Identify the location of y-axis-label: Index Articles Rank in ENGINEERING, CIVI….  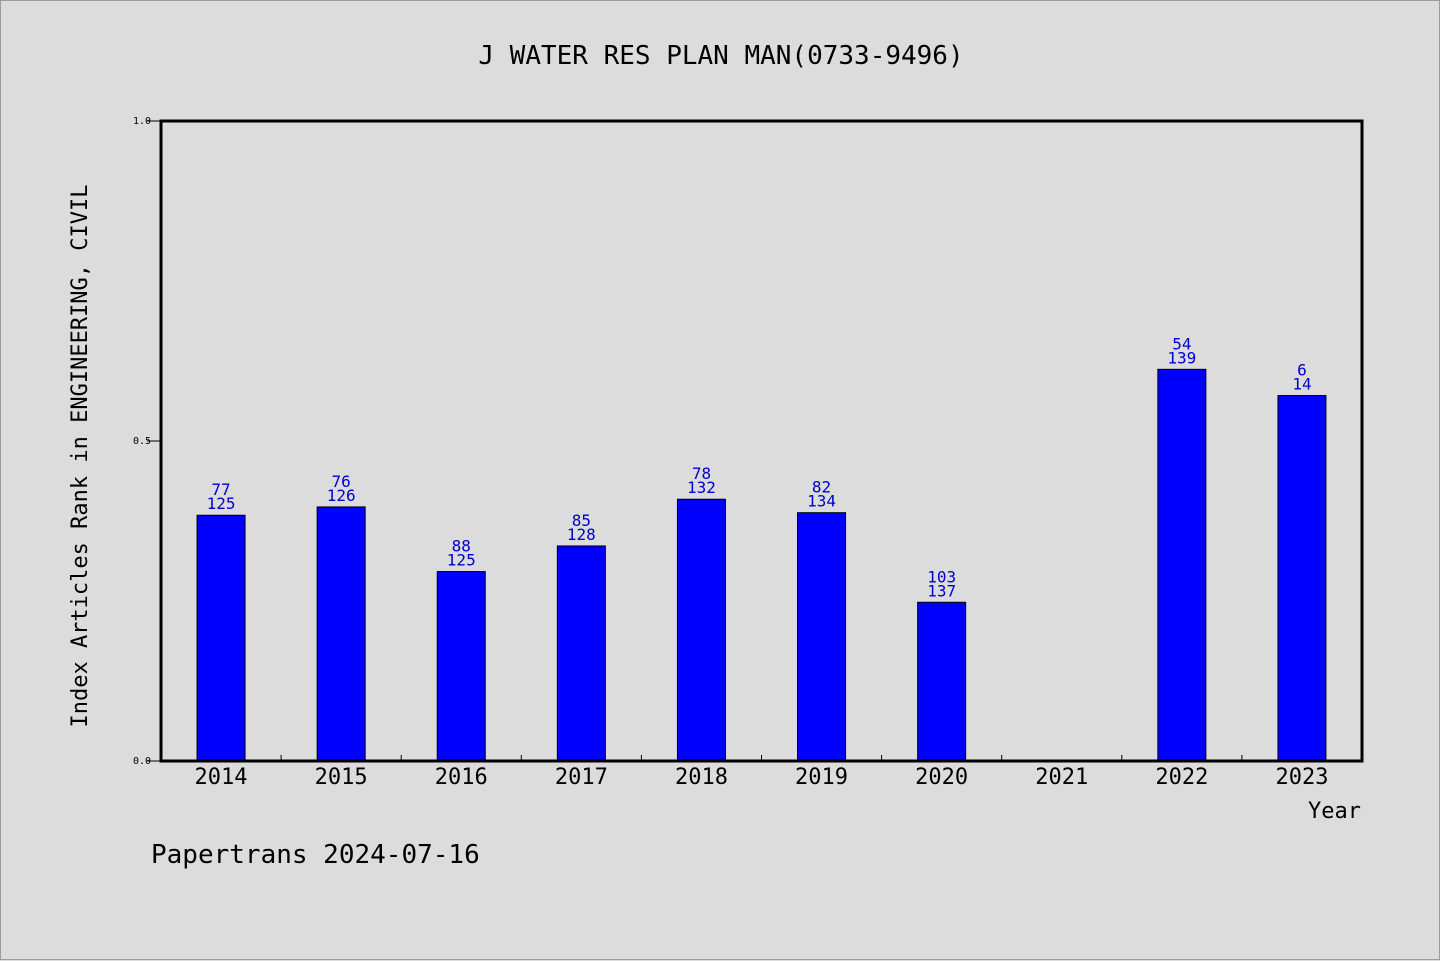
(80, 455).